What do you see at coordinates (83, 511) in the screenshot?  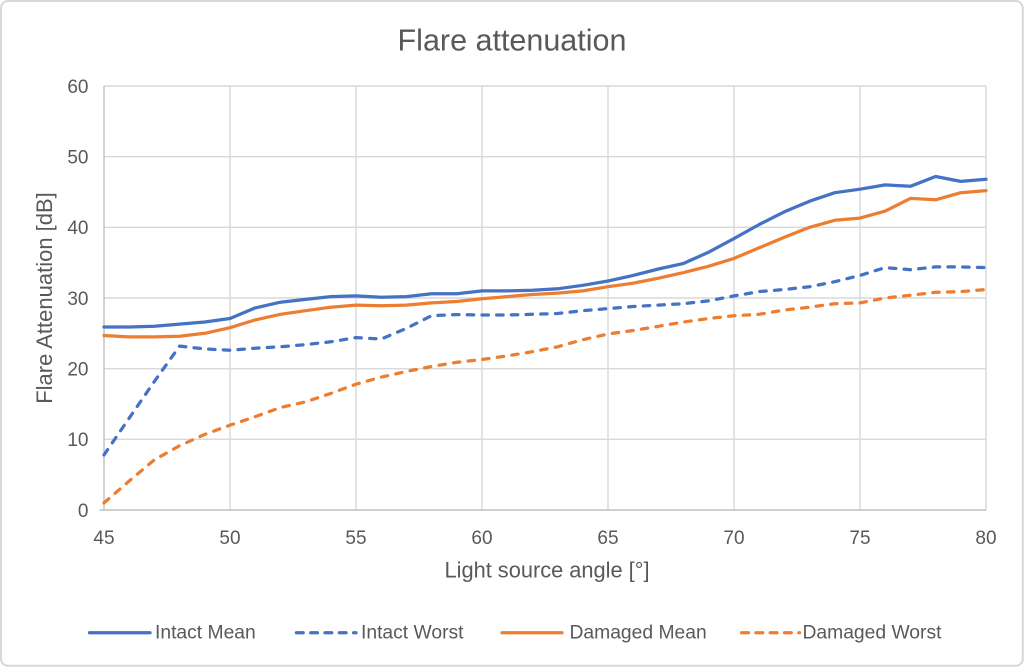 I see `svg-text: 0` at bounding box center [83, 511].